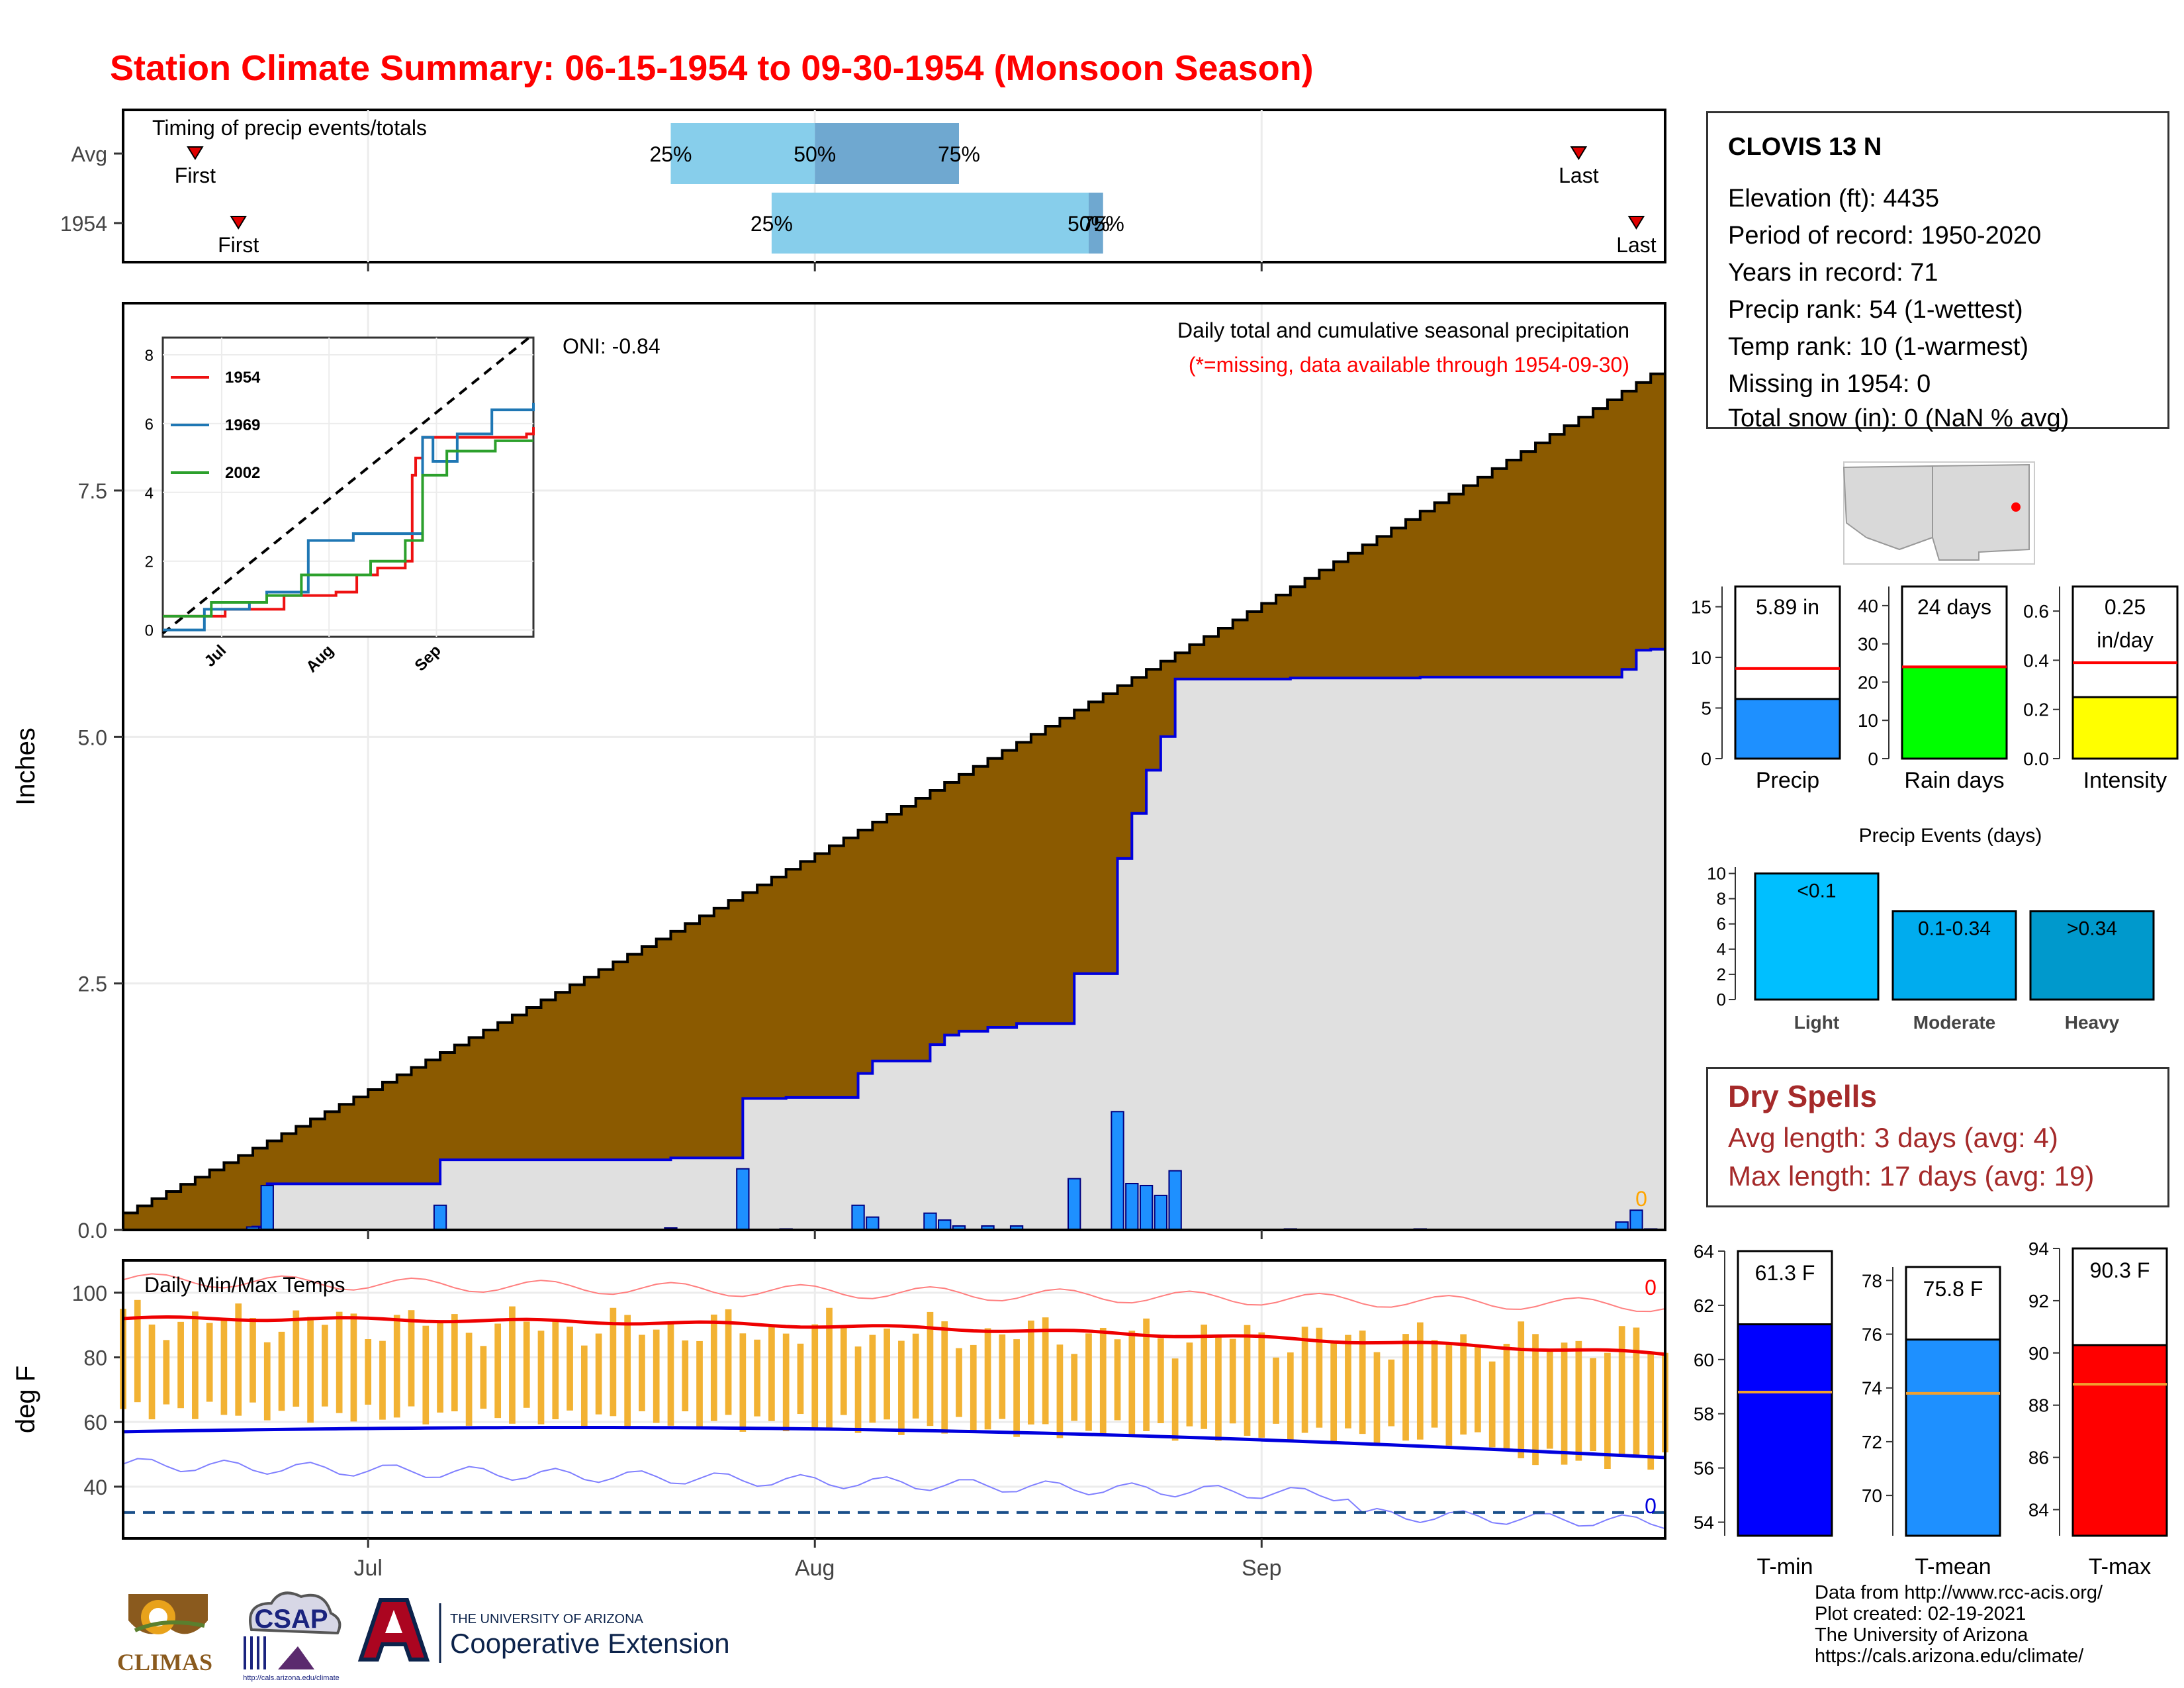  Describe the element at coordinates (815, 1568) in the screenshot. I see `xtick-label: Aug` at that location.